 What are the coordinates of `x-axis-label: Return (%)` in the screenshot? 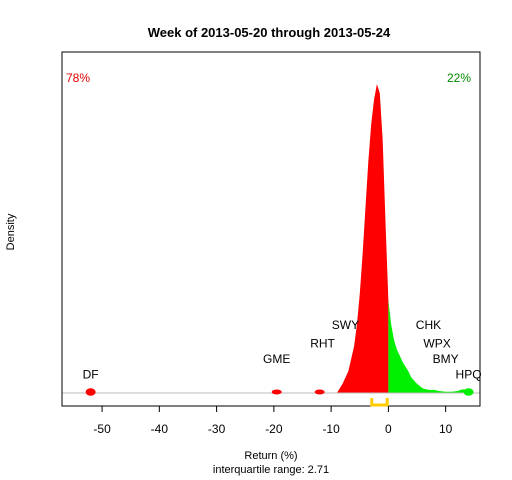 It's located at (270, 456).